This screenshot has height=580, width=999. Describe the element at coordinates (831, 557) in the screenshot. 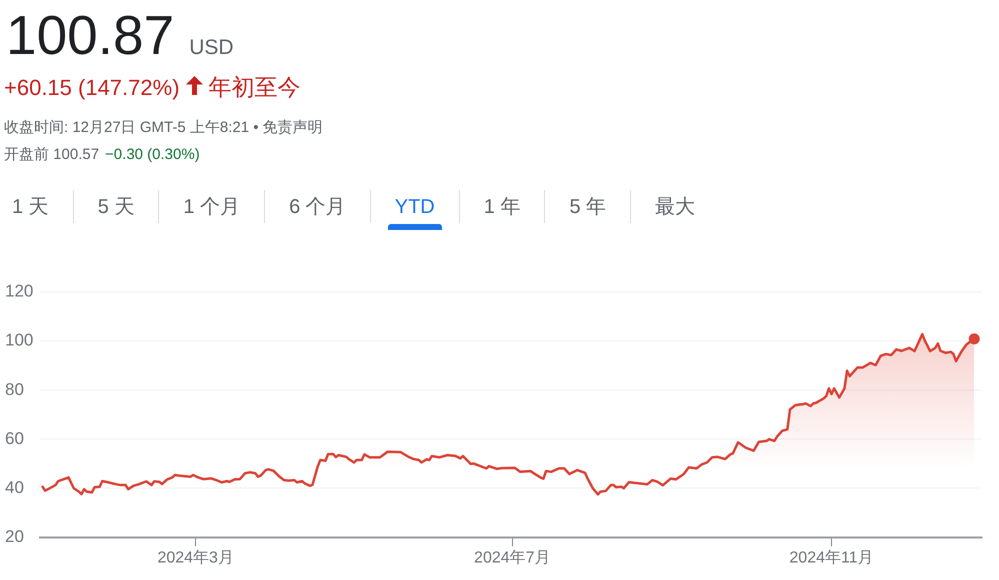

I see `x-tick-label: 2024年11月` at that location.